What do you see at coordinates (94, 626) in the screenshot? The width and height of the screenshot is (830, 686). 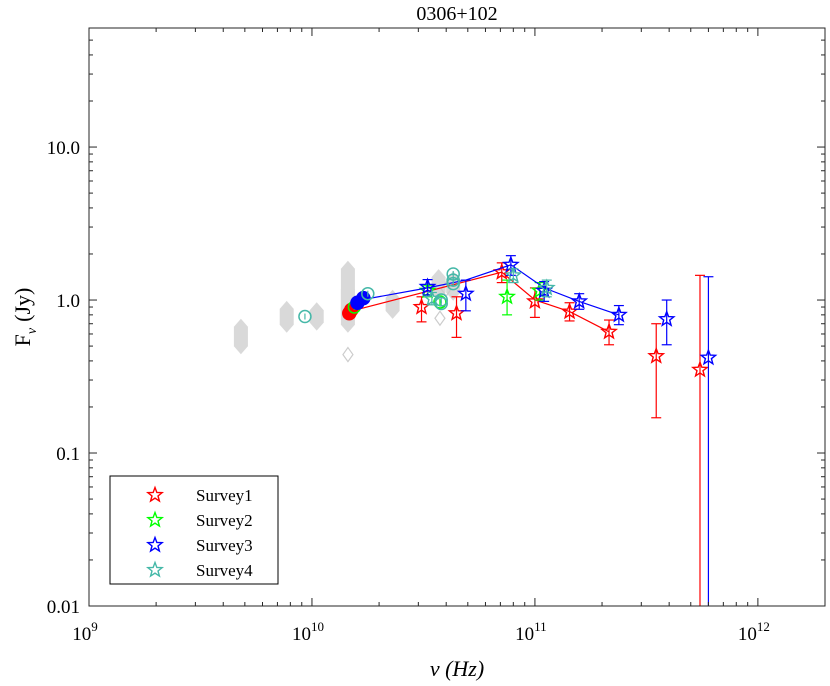 I see `x-tick-exponent: 9` at bounding box center [94, 626].